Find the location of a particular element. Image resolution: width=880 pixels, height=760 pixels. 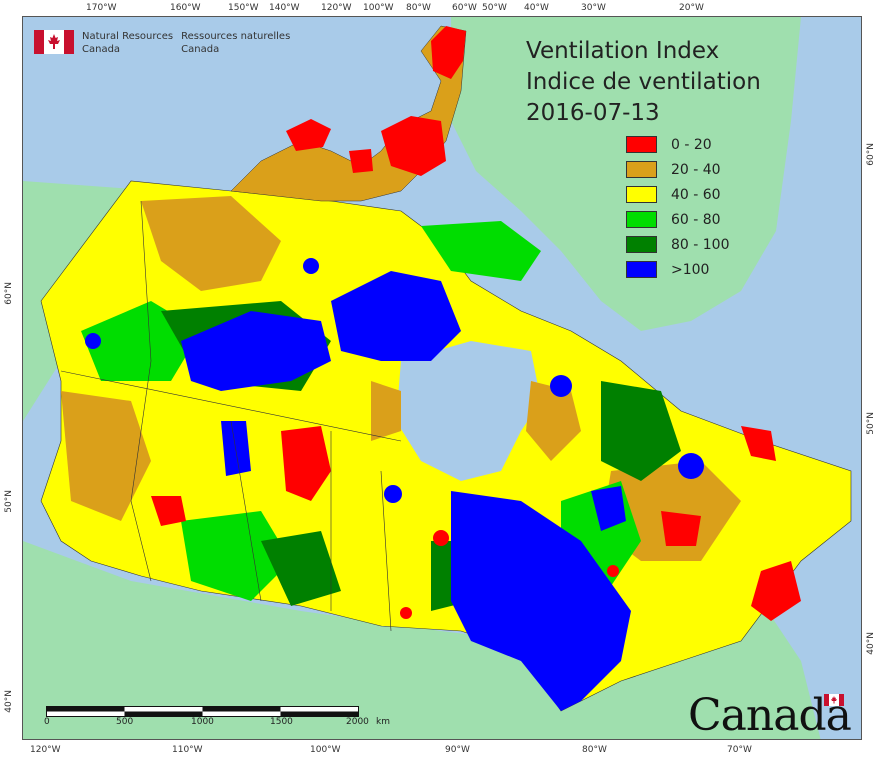

agency-name-fr: Ressources naturelles Canada is located at coordinates (235, 43).